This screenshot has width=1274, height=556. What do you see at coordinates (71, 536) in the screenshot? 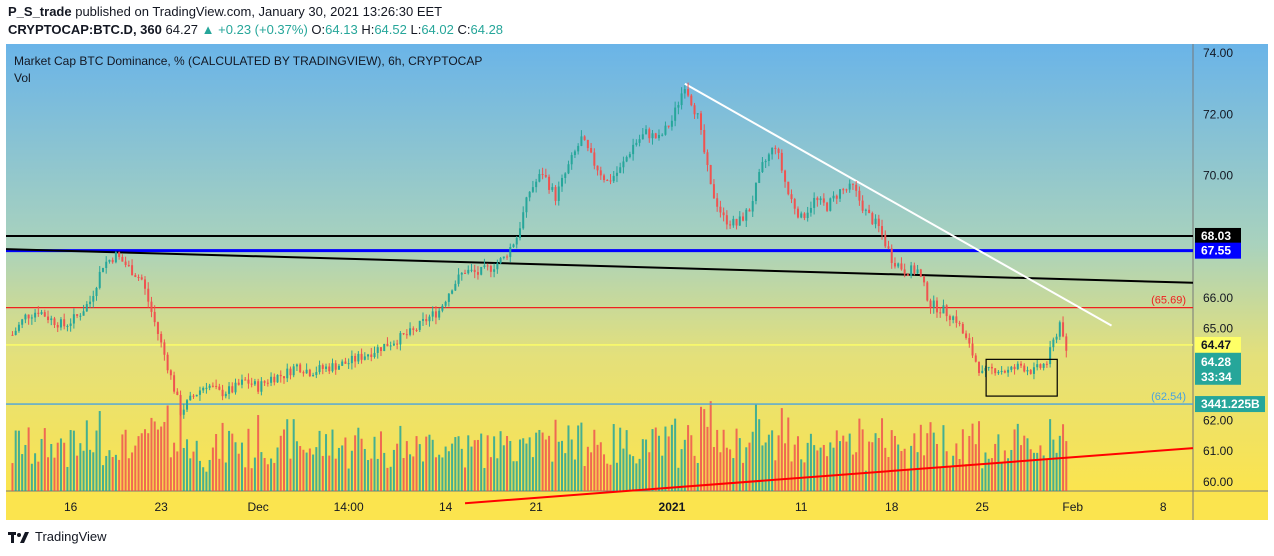
I see `brand-name: TradingView` at bounding box center [71, 536].